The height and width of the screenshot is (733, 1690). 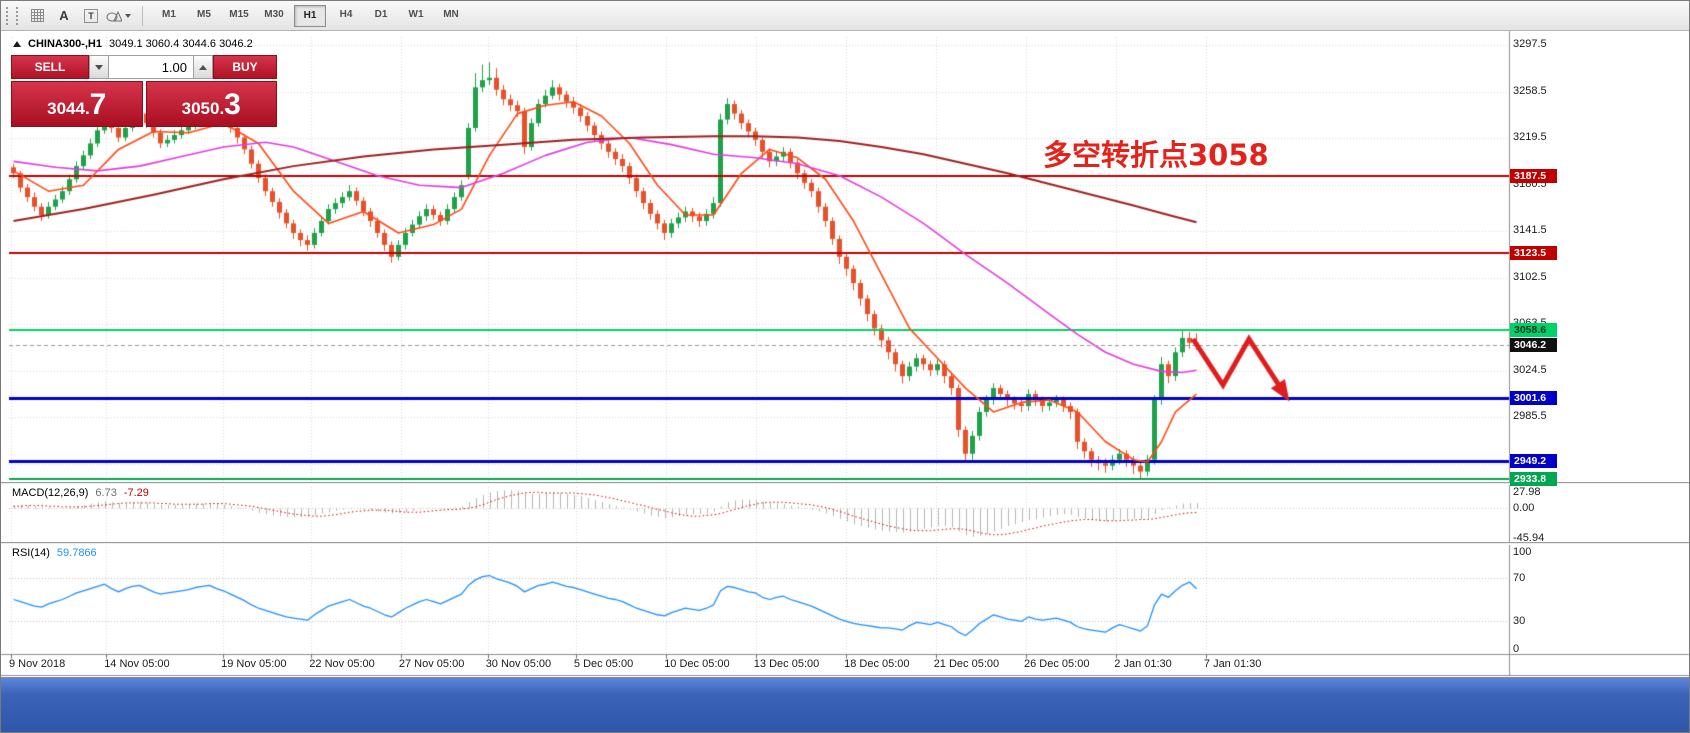 I want to click on date-axis-label: 22 Nov 05:00, so click(x=342, y=664).